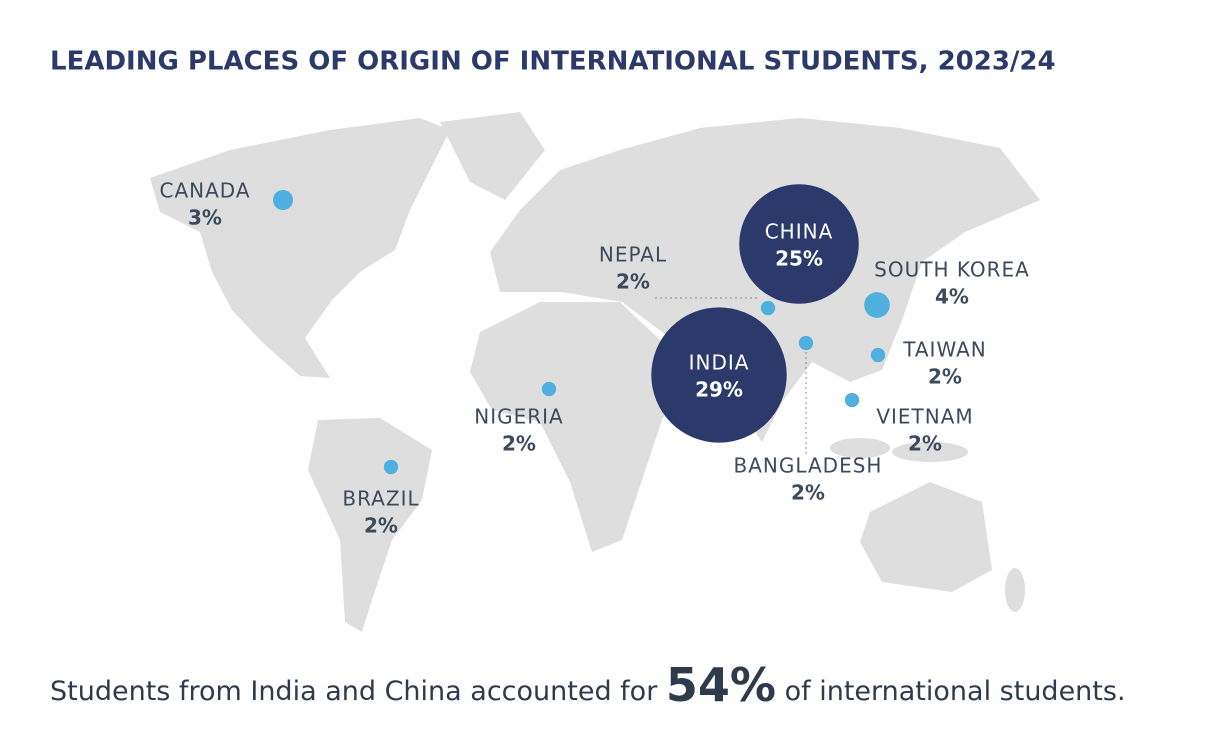 Image resolution: width=1228 pixels, height=742 pixels. Describe the element at coordinates (380, 499) in the screenshot. I see `place-name: BRAZIL` at that location.